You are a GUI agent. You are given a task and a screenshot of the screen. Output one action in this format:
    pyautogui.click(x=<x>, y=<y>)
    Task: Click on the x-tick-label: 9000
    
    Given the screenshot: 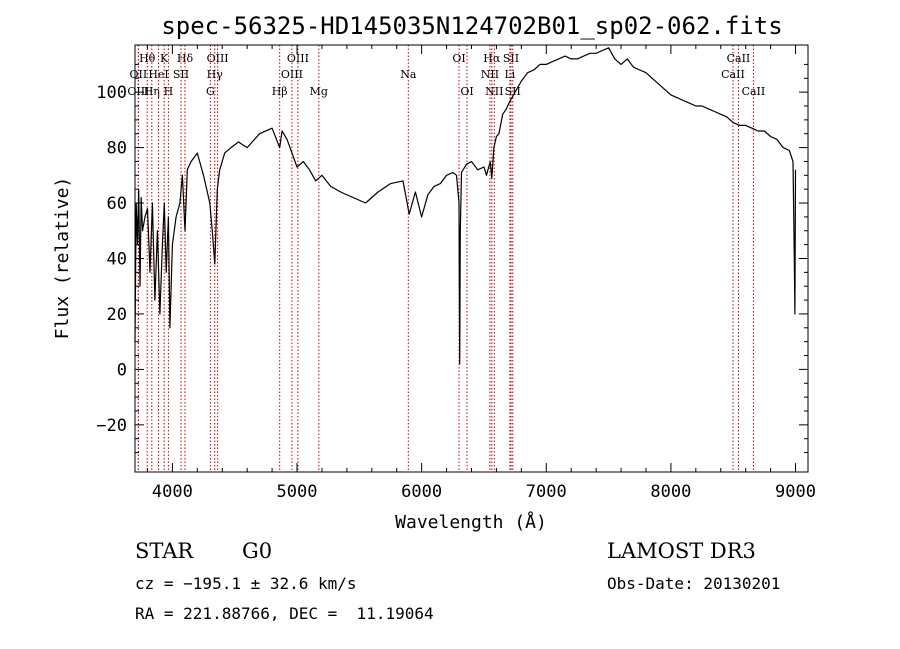 What is the action you would take?
    pyautogui.click(x=795, y=492)
    